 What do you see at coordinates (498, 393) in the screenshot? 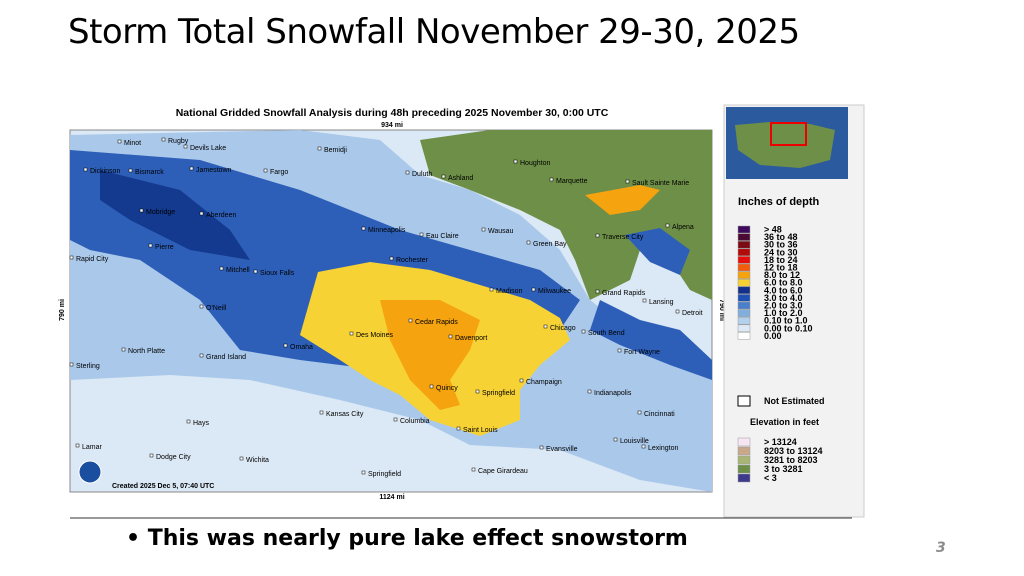
I see `city-label: Springfield` at bounding box center [498, 393].